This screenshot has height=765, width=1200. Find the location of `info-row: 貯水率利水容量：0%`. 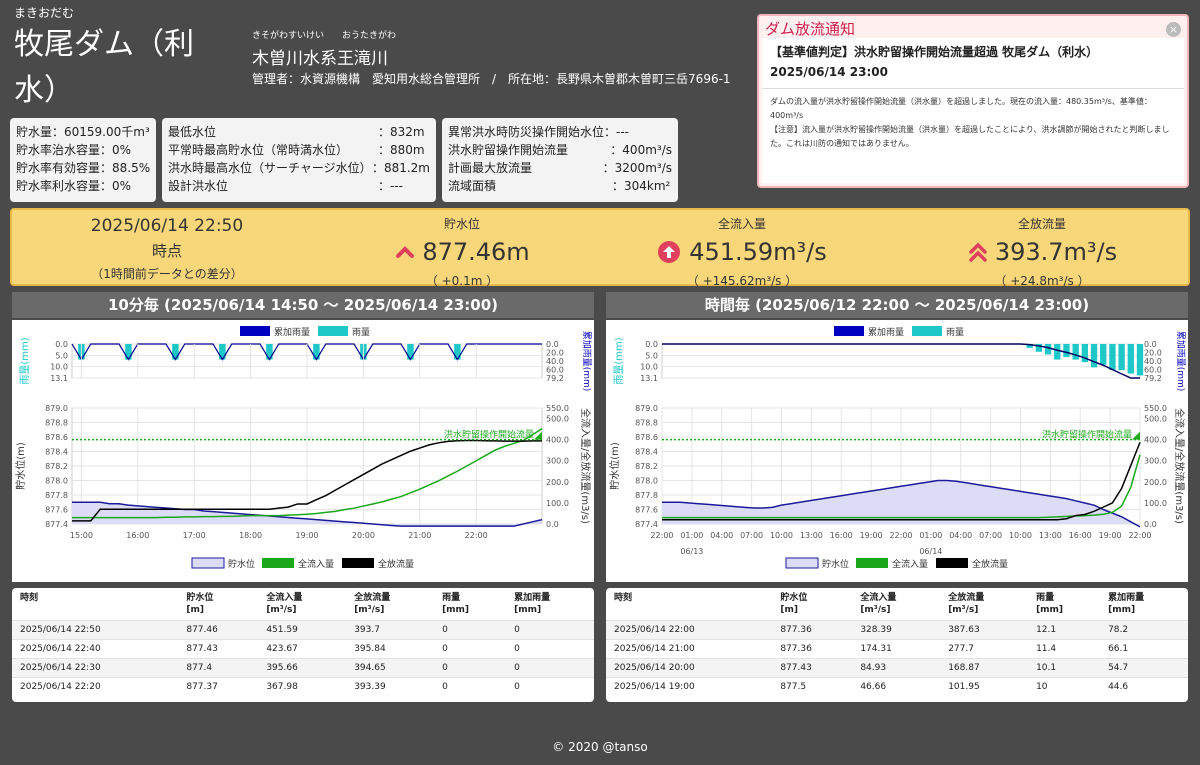

info-row: 貯水率利水容量：0% is located at coordinates (83, 186).